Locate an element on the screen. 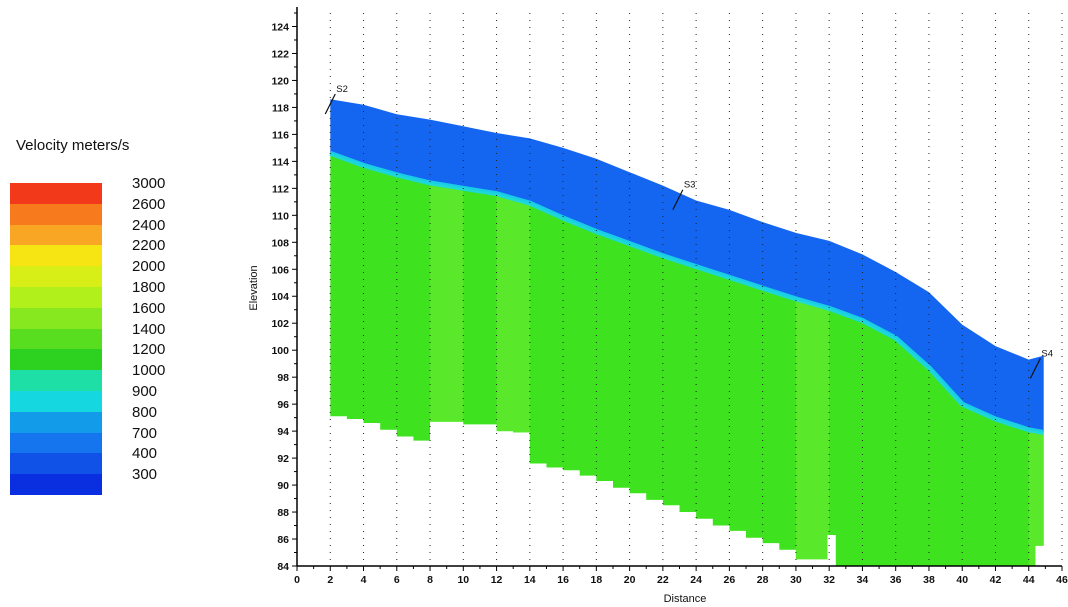  x-tick-label: 18 is located at coordinates (597, 580).